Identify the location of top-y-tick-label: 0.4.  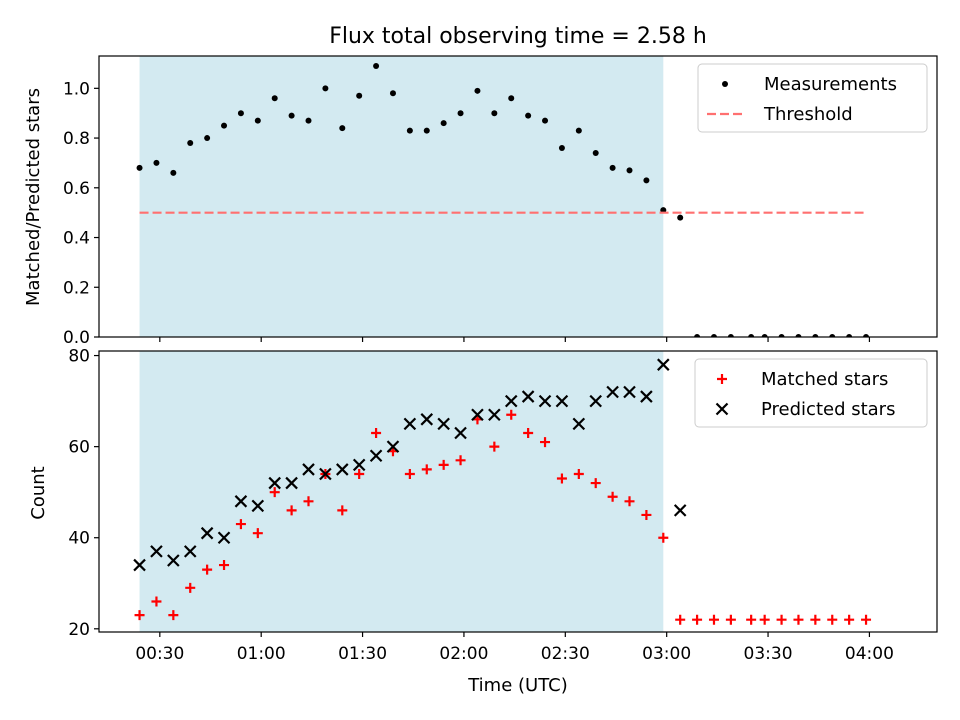
(76, 239).